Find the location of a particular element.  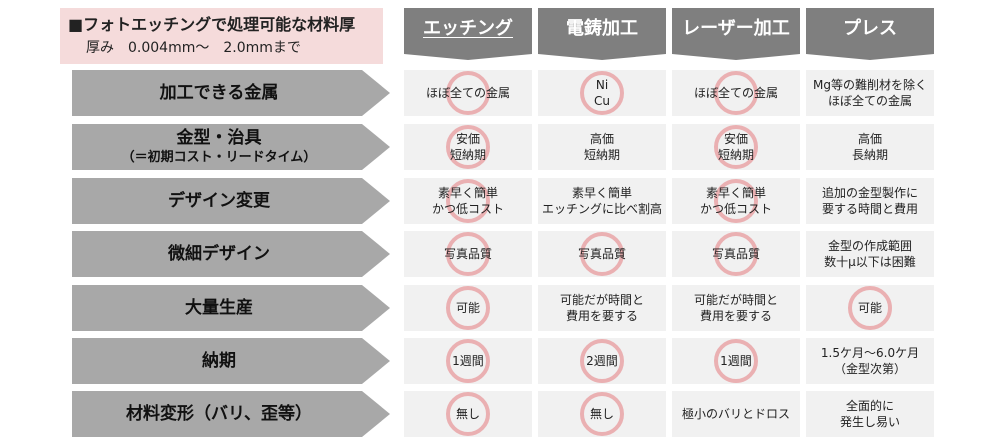

table-cell-deformation-press: 全面的に 発生し易い is located at coordinates (870, 414).